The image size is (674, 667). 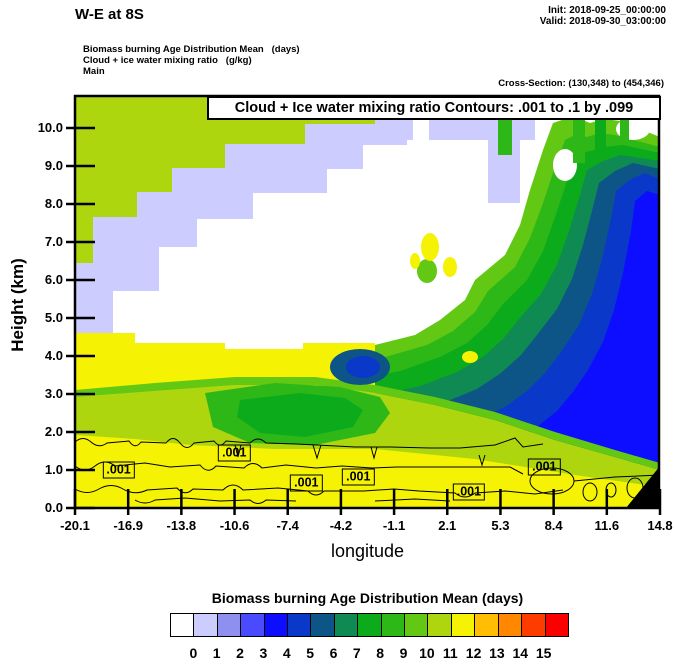 What do you see at coordinates (53, 393) in the screenshot?
I see `y-tick-label: 3.0` at bounding box center [53, 393].